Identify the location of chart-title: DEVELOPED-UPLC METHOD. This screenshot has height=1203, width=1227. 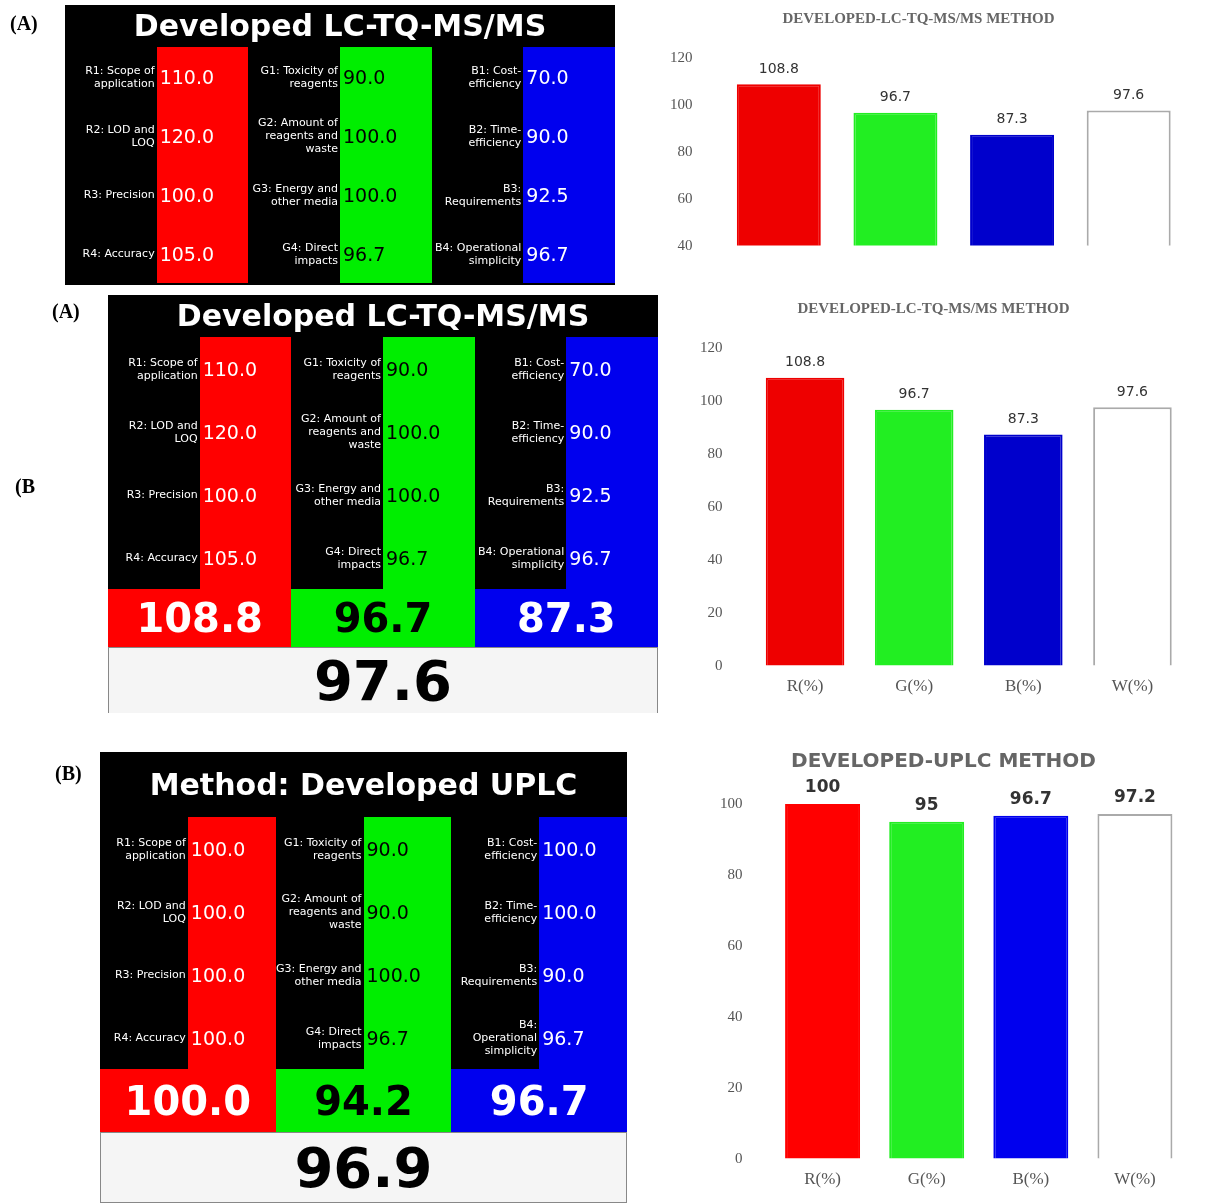
(943, 760).